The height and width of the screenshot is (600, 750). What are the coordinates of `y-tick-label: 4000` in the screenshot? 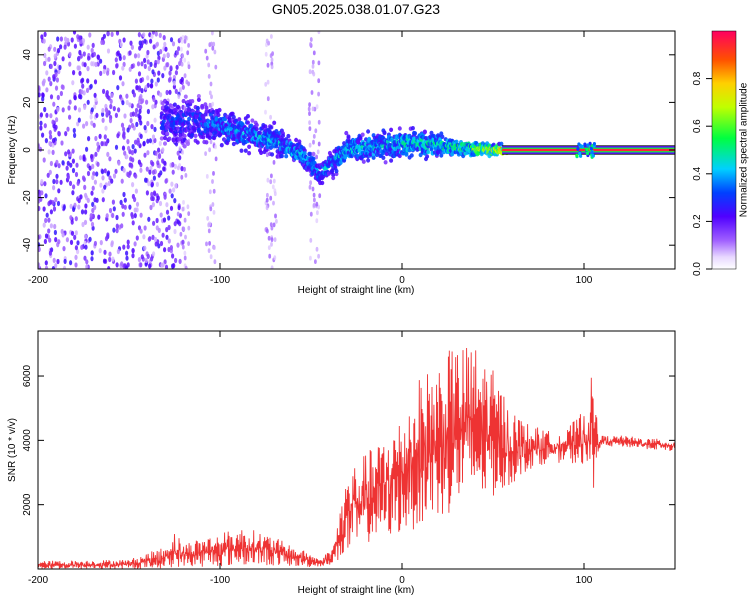 It's located at (27, 440).